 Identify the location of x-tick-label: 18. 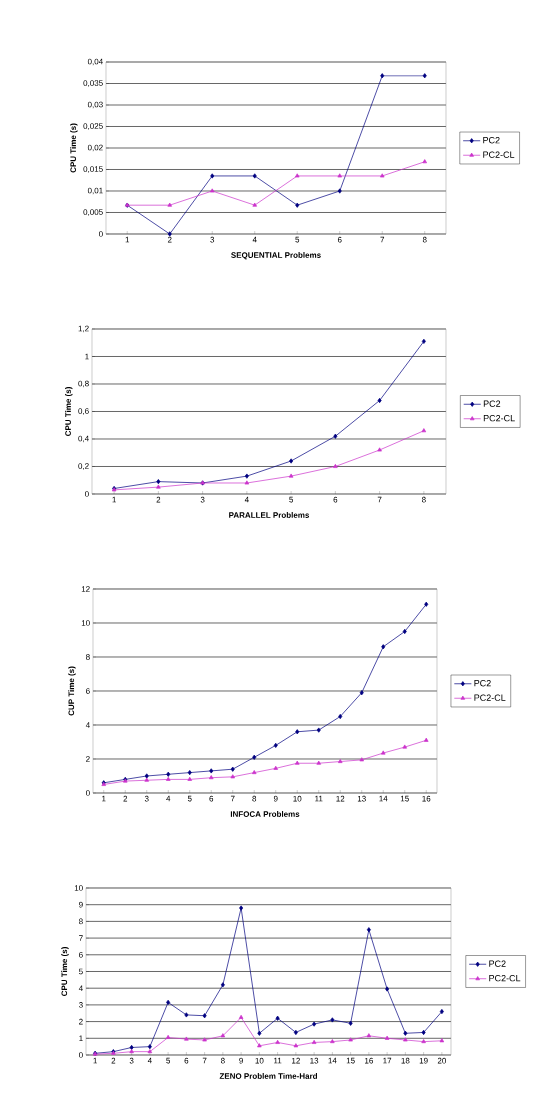
(405, 1060).